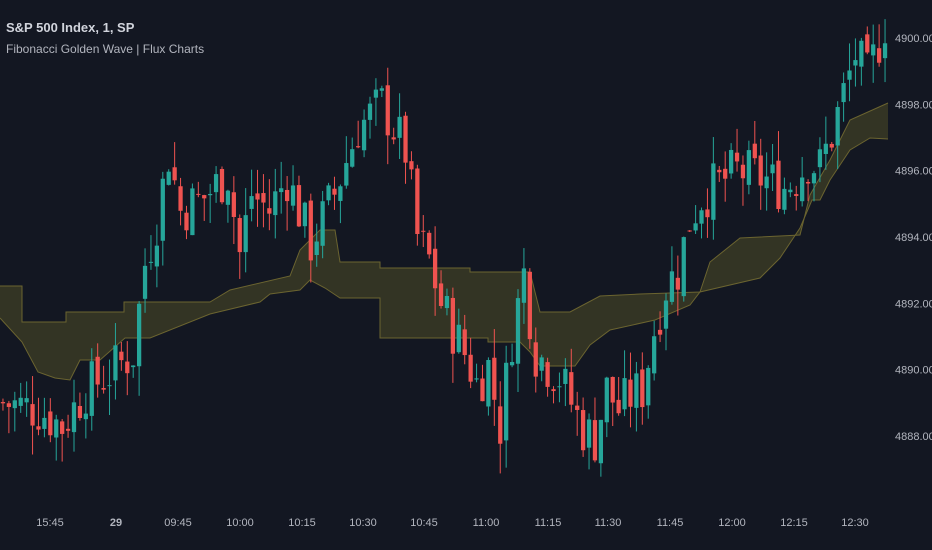 This screenshot has width=932, height=550. I want to click on y-tick-label: 4890.00, so click(913, 371).